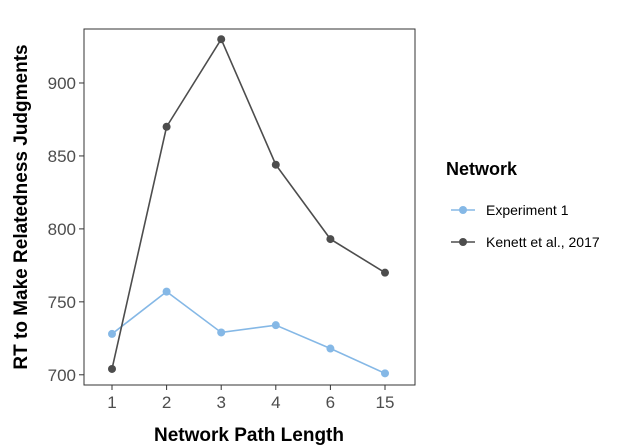  What do you see at coordinates (21, 206) in the screenshot?
I see `y-axis-title: RT to Make Relatedness Judgments` at bounding box center [21, 206].